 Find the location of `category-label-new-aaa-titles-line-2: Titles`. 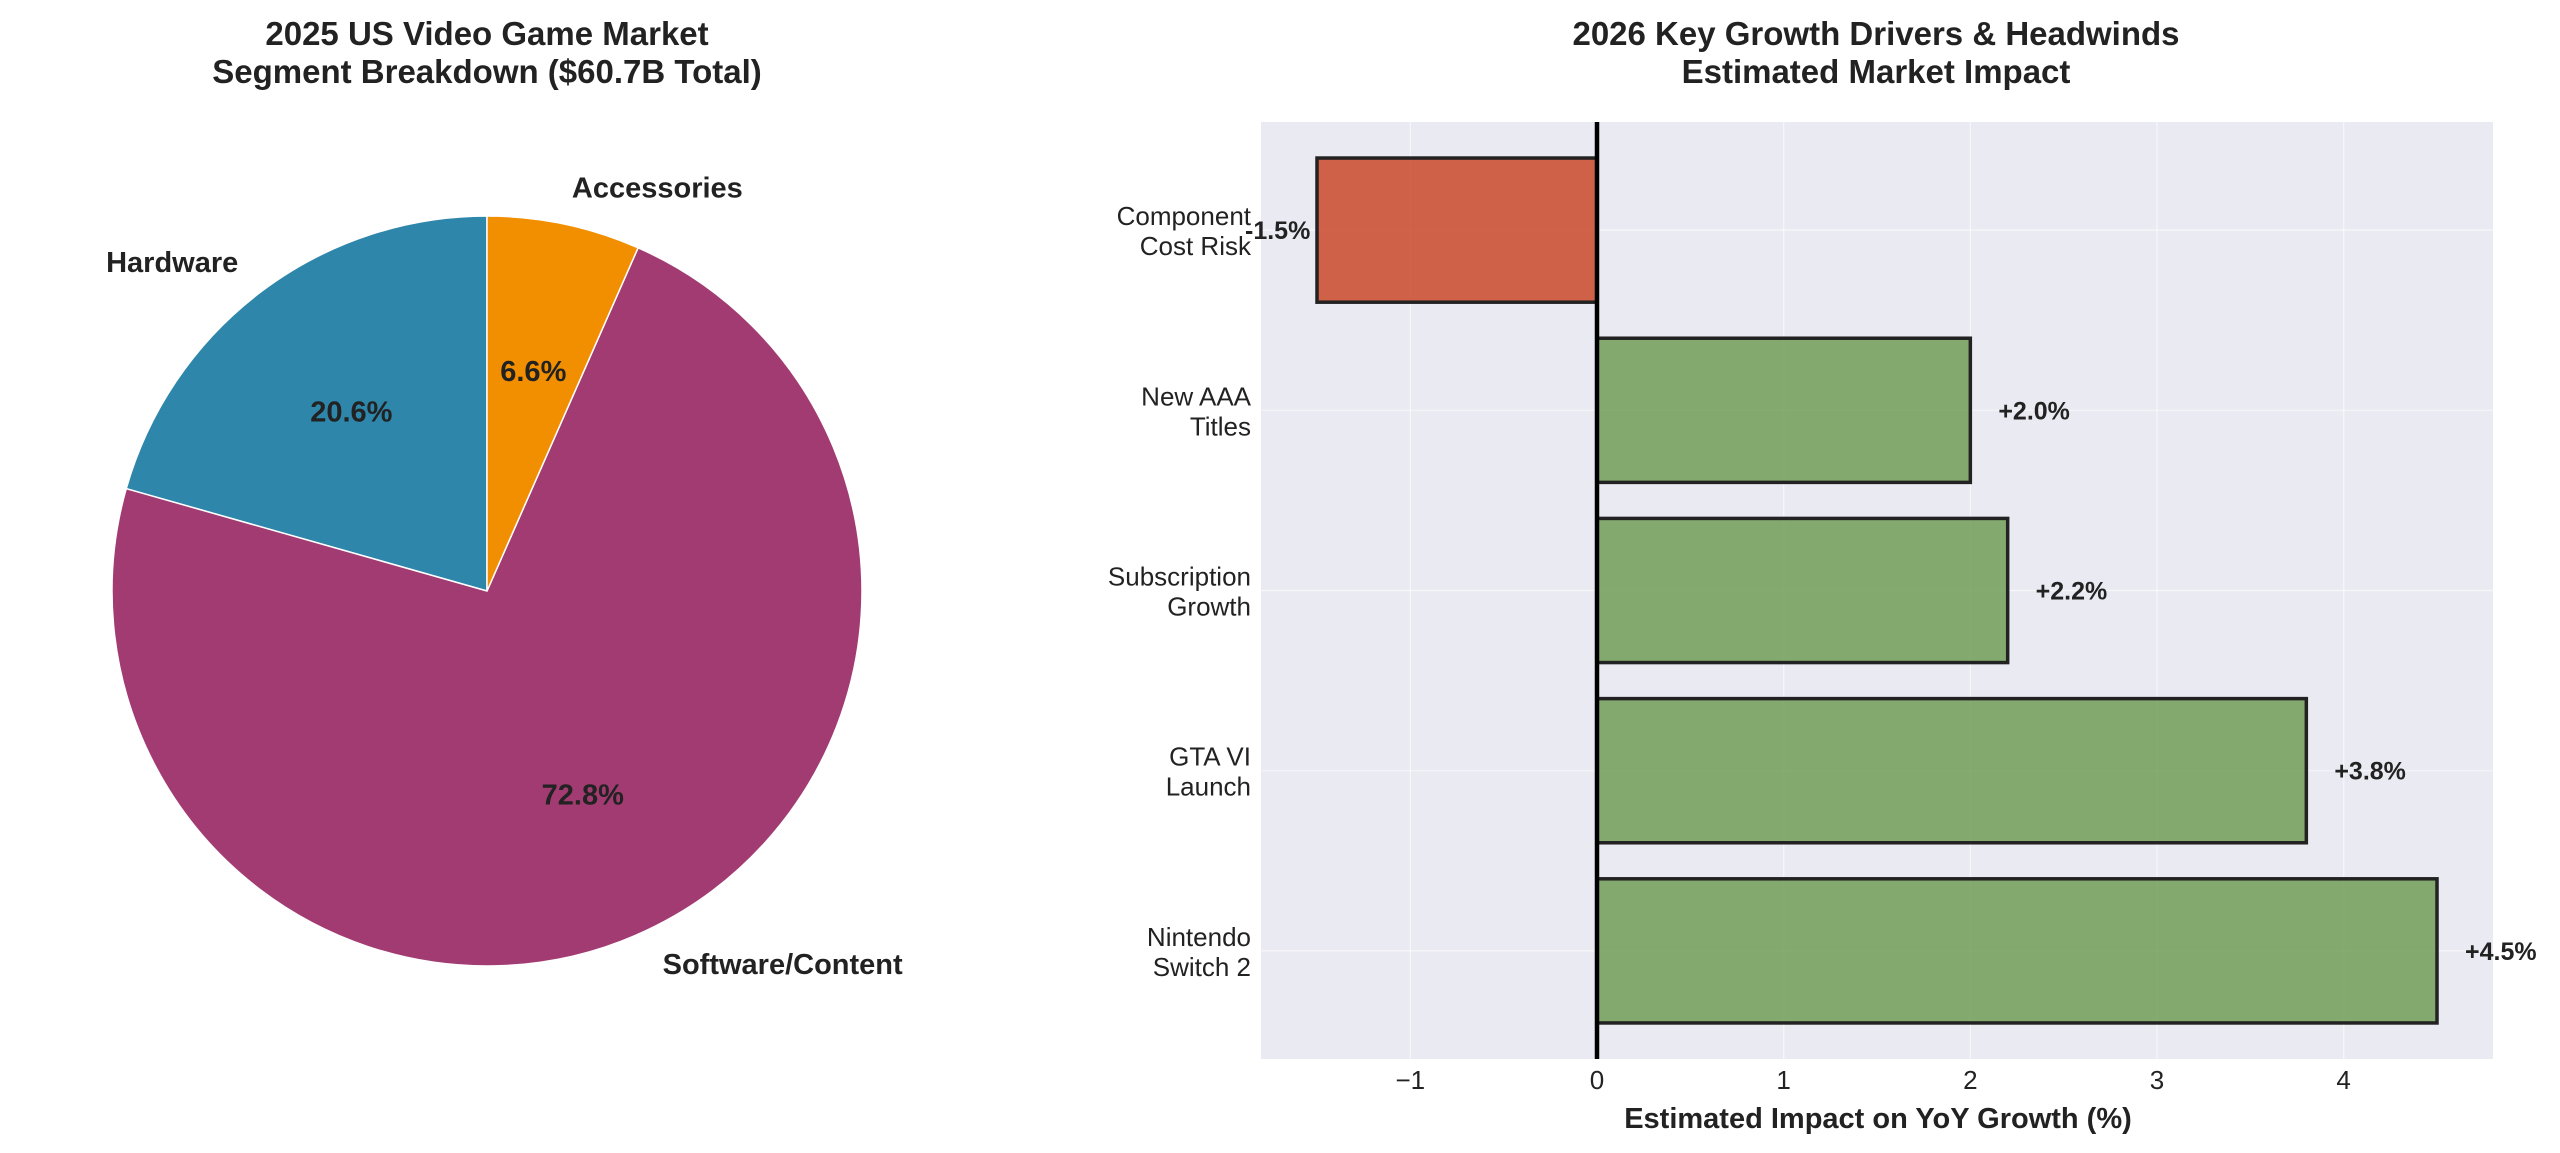

category-label-new-aaa-titles-line-2: Titles is located at coordinates (1220, 426).